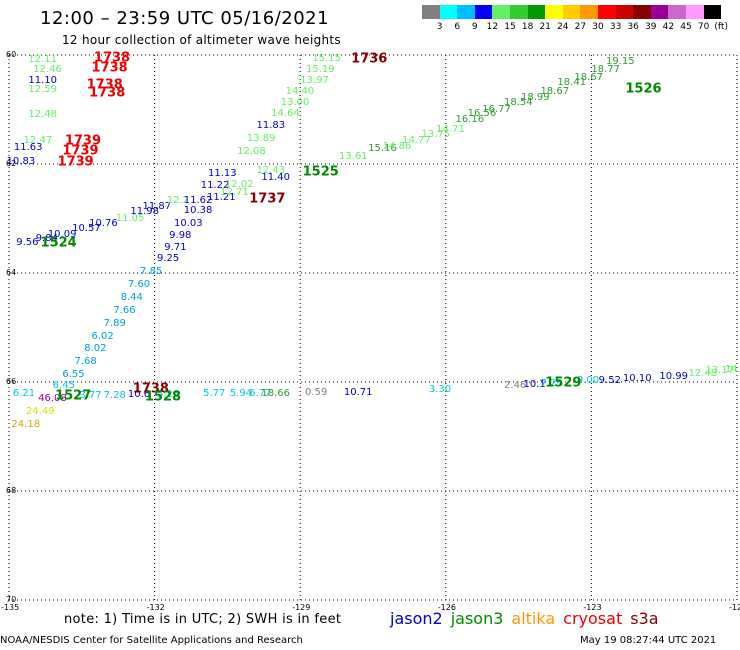 The width and height of the screenshot is (740, 650). Describe the element at coordinates (215, 185) in the screenshot. I see `wave-height-label: 11.22` at that location.